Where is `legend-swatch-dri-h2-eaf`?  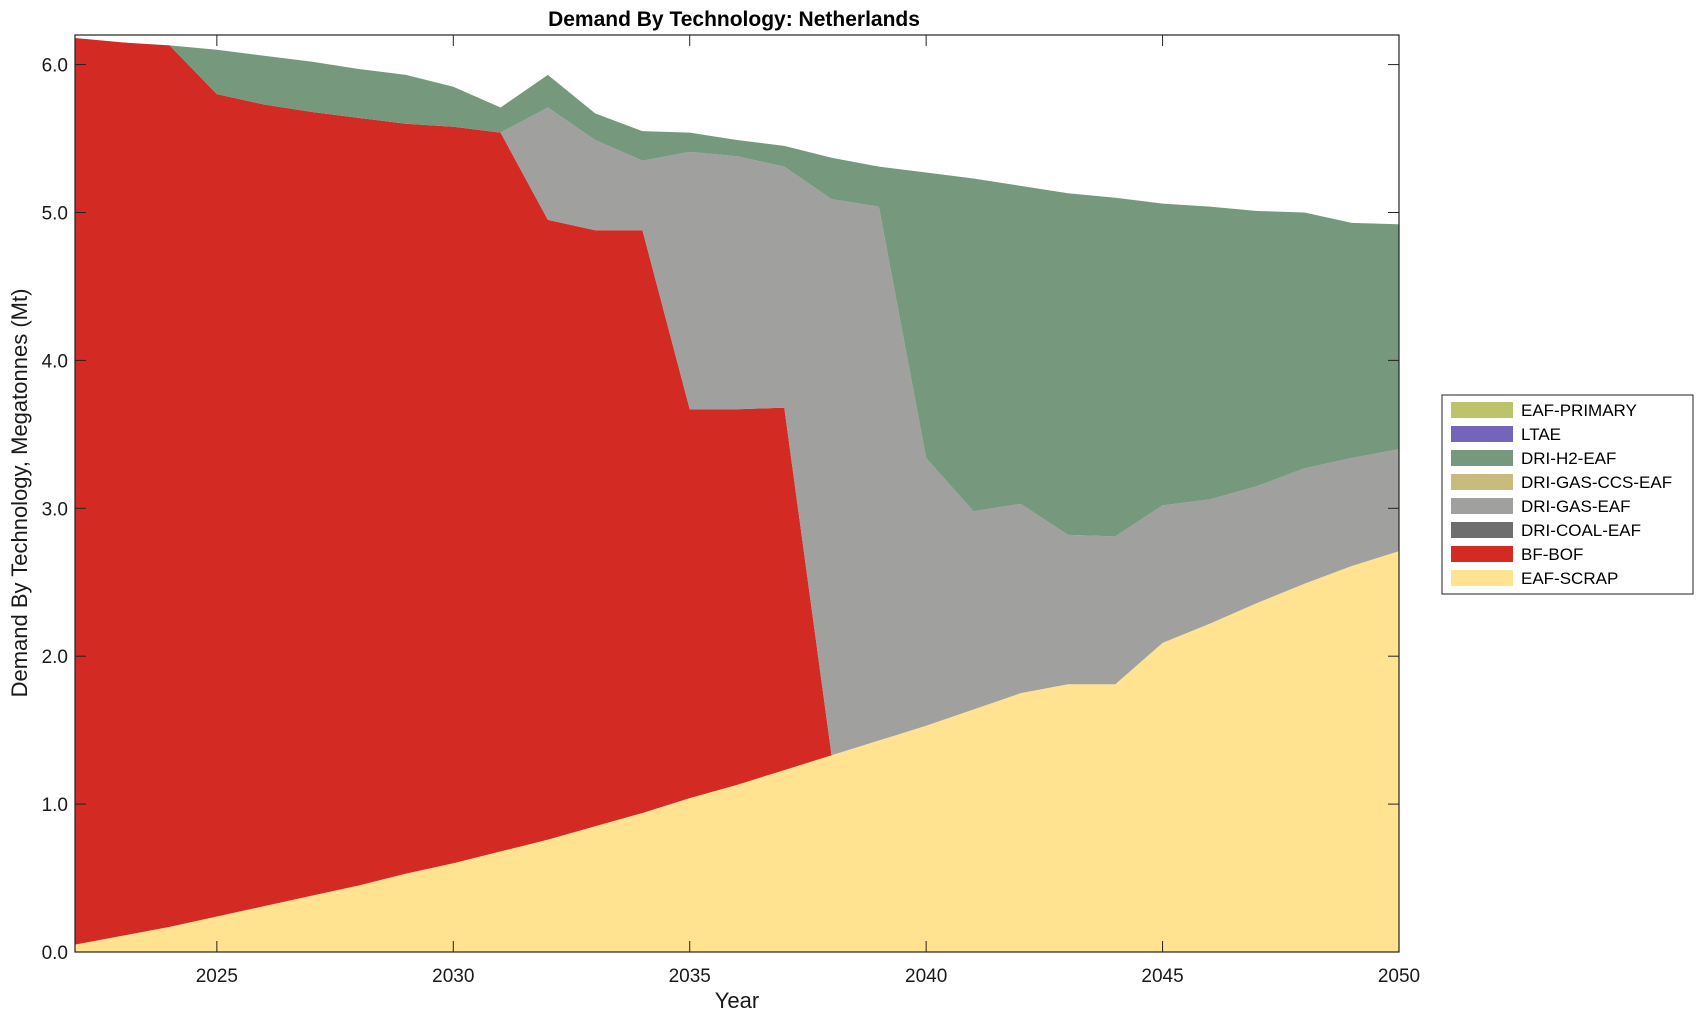
legend-swatch-dri-h2-eaf is located at coordinates (1482, 458).